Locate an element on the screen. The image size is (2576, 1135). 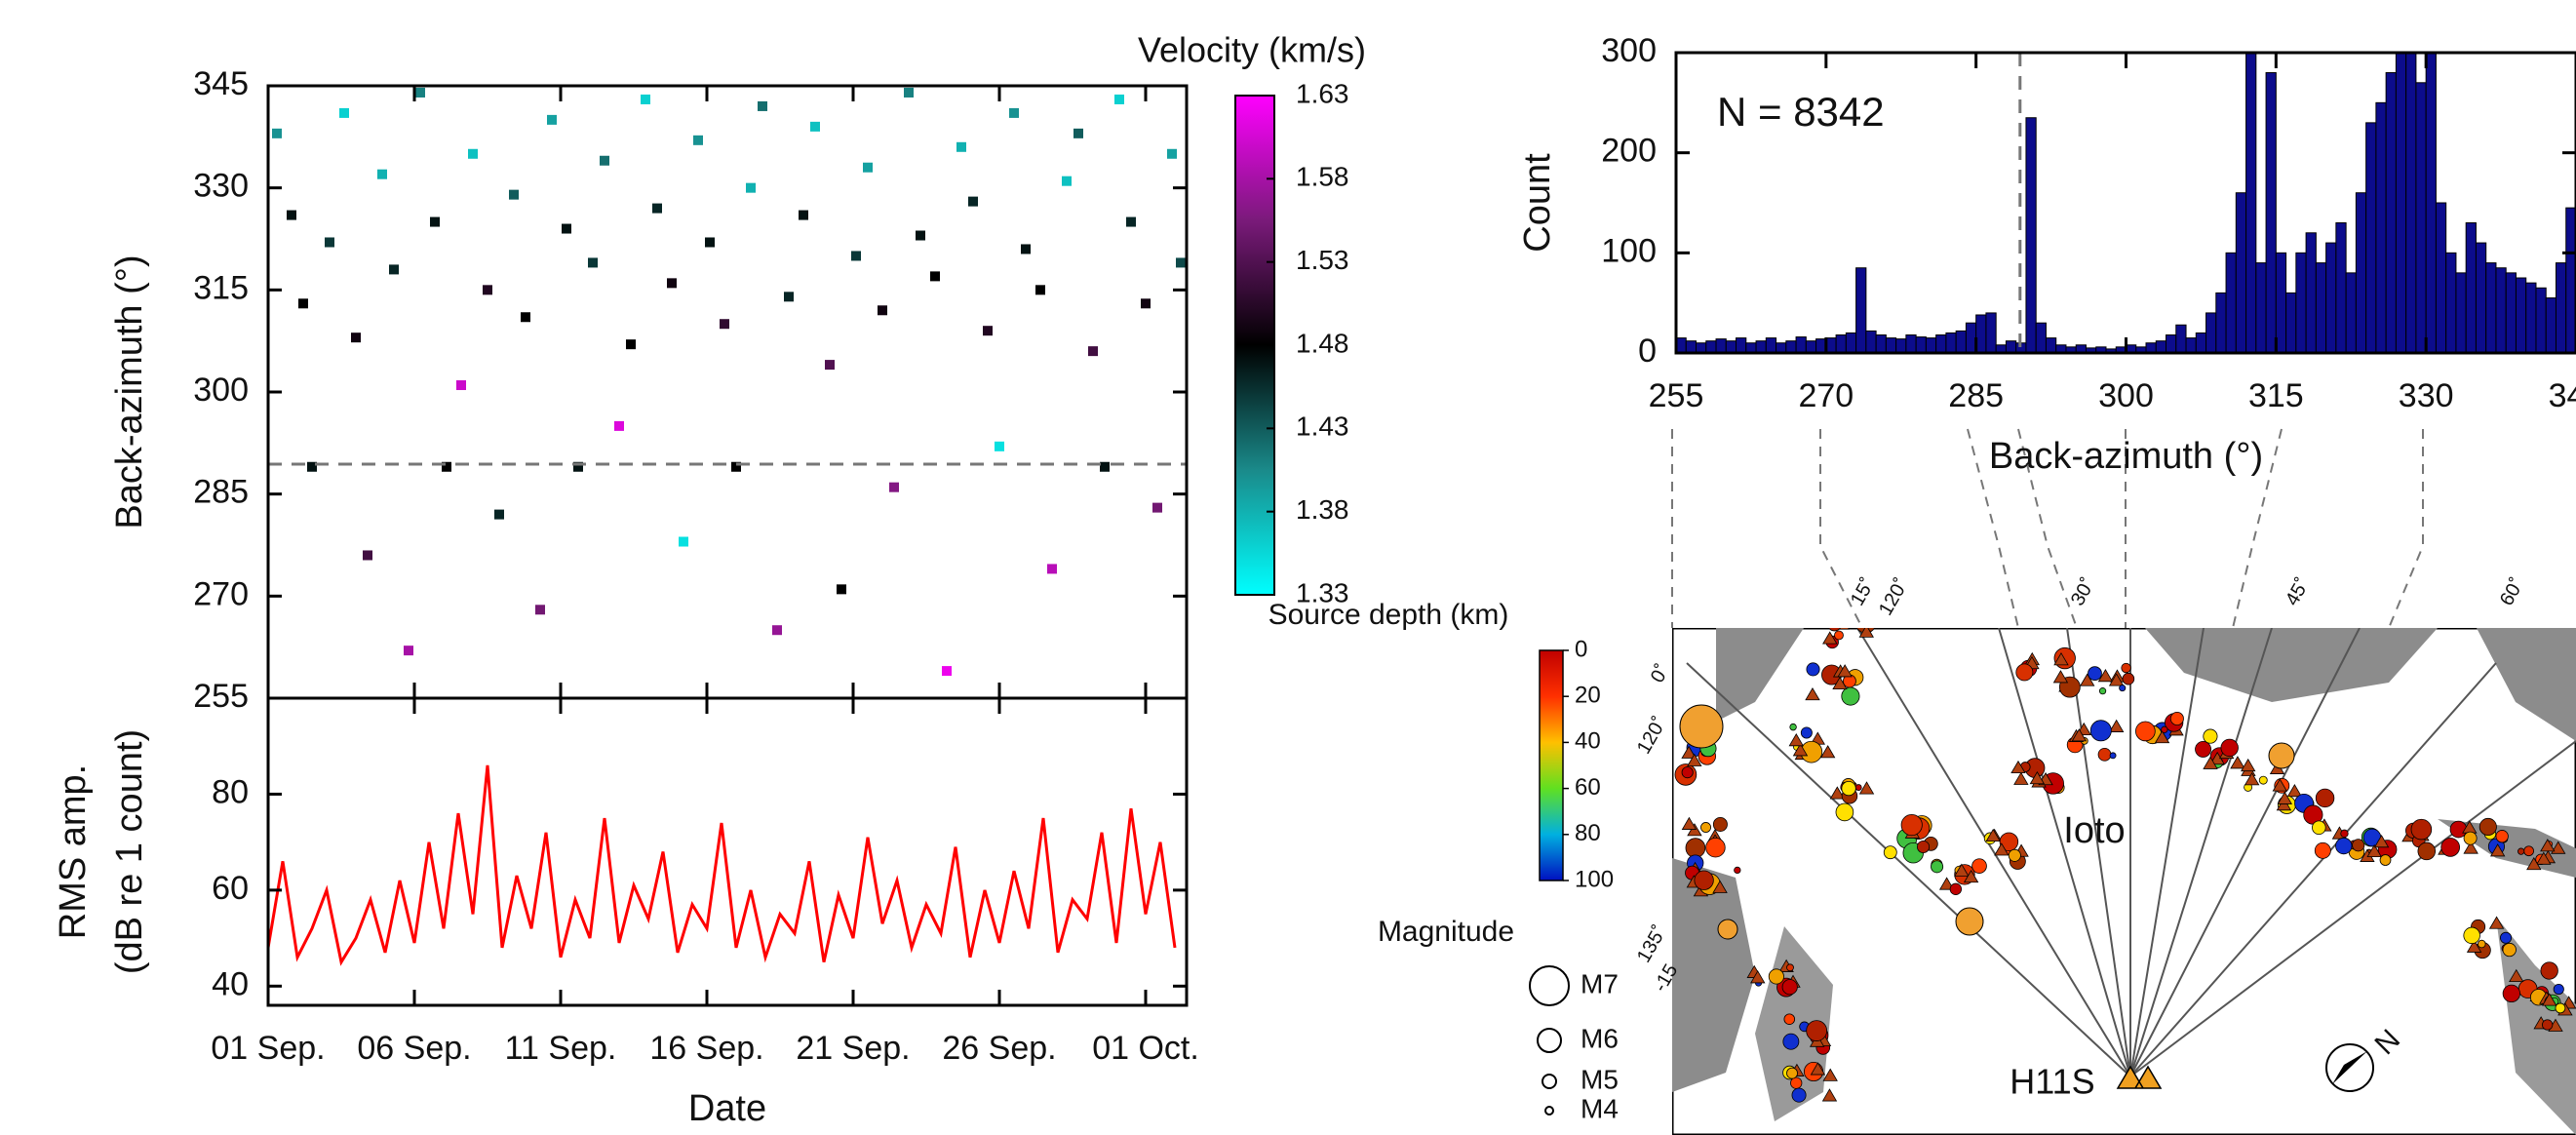
x-tick-label: 26 Sep. is located at coordinates (999, 1049).